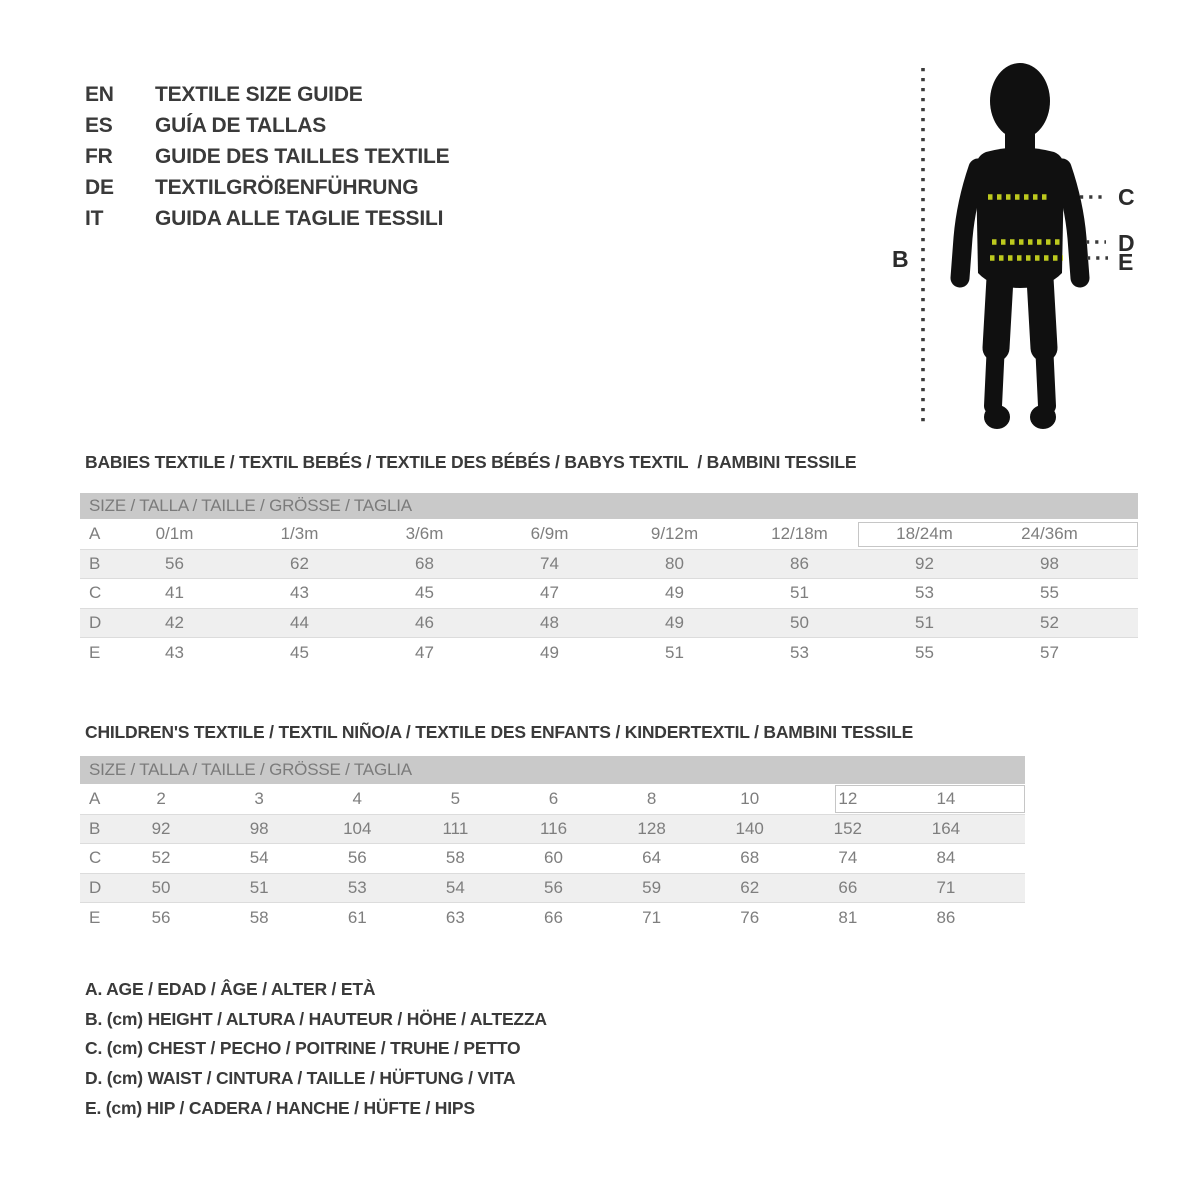  I want to click on language-row-de: DE TEXTILGRÖßENFÜHRUNG, so click(267, 187).